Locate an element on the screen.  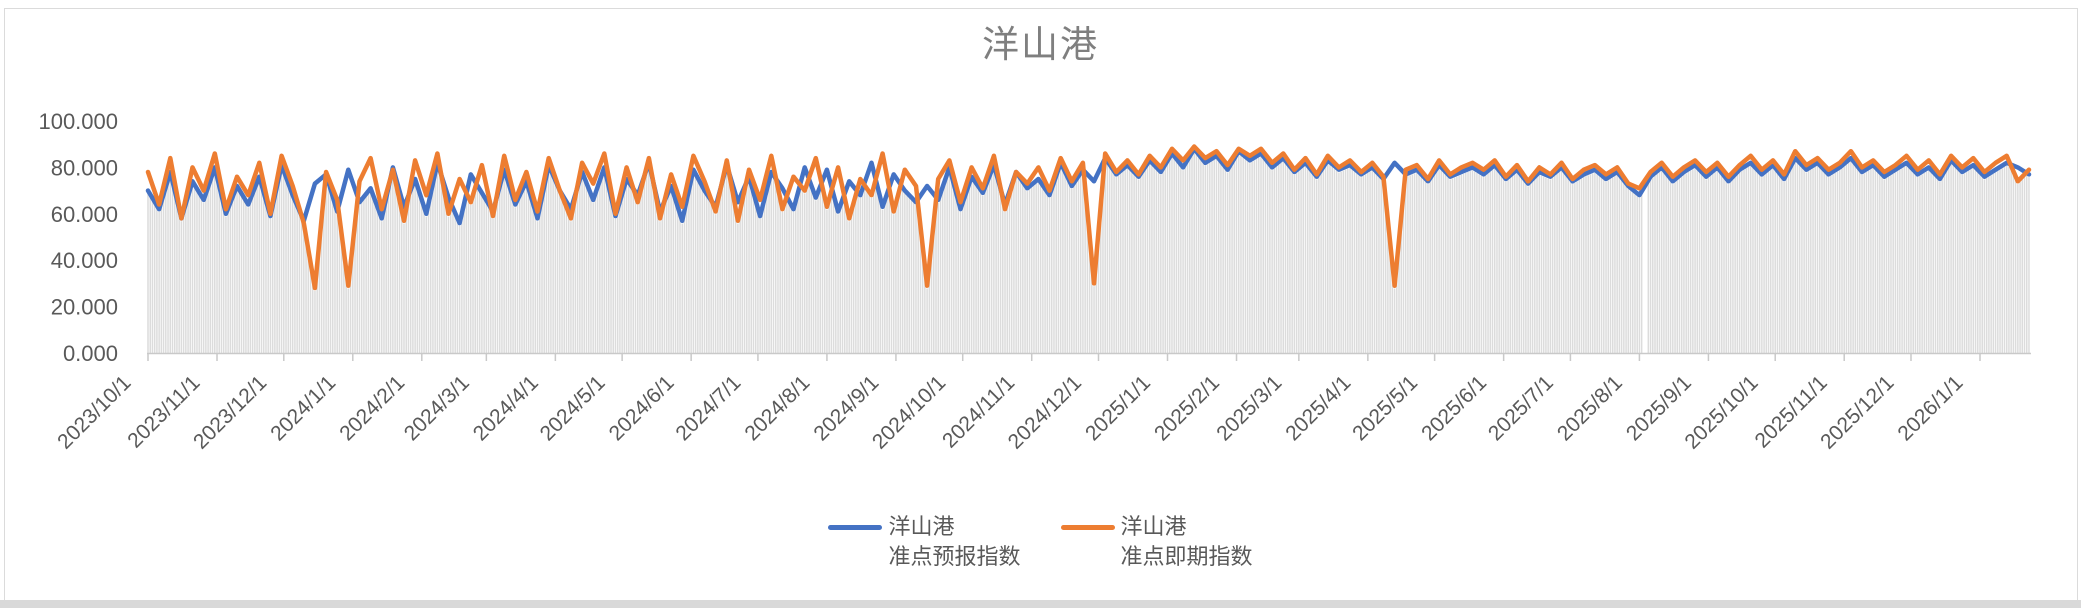
x-axis-label: 2025/12/1 is located at coordinates (1857, 412).